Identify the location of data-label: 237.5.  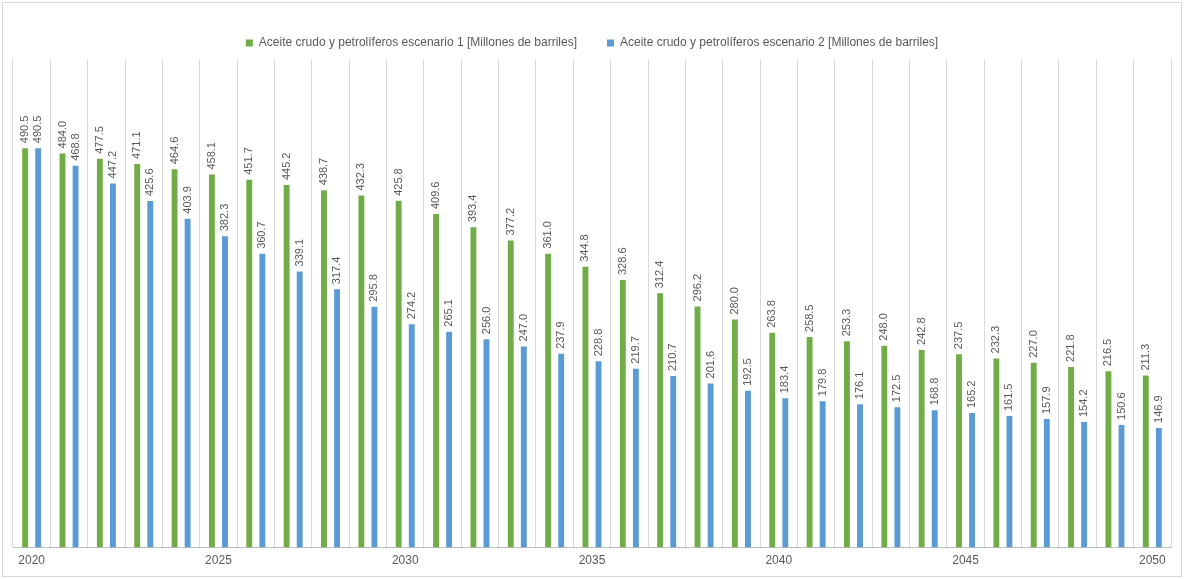
(958, 335).